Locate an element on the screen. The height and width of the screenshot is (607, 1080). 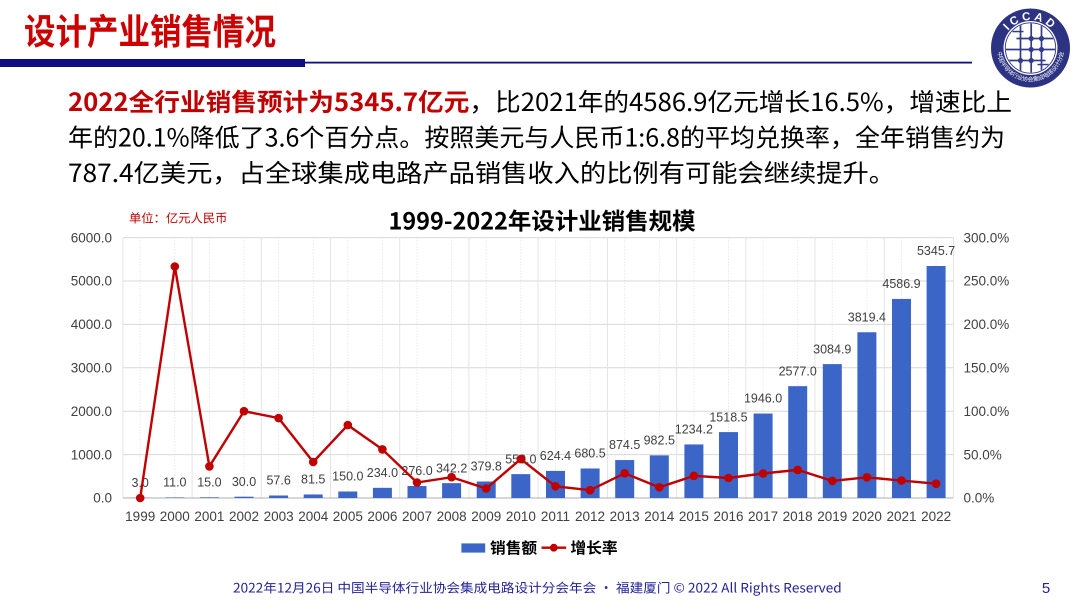
svg-text: 2006 is located at coordinates (382, 516).